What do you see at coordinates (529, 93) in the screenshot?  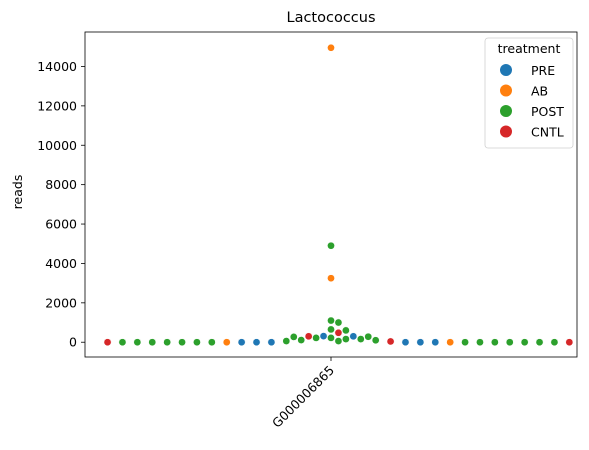 I see `legend: treatment PRE AB POST CNTL` at bounding box center [529, 93].